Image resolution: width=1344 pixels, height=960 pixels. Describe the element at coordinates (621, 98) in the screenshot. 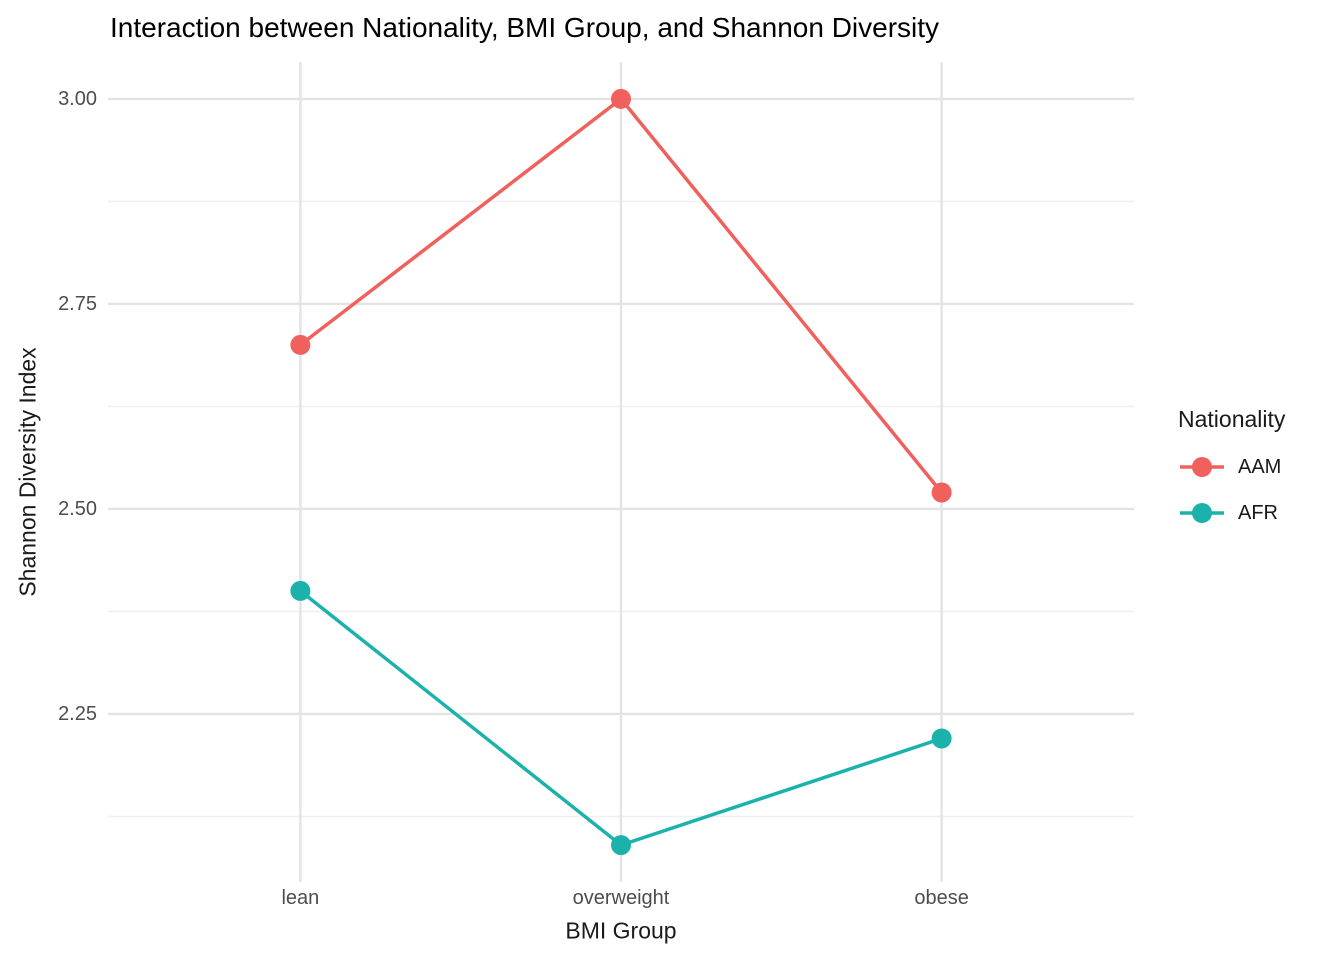

I see `data-point-aam-overweight` at that location.